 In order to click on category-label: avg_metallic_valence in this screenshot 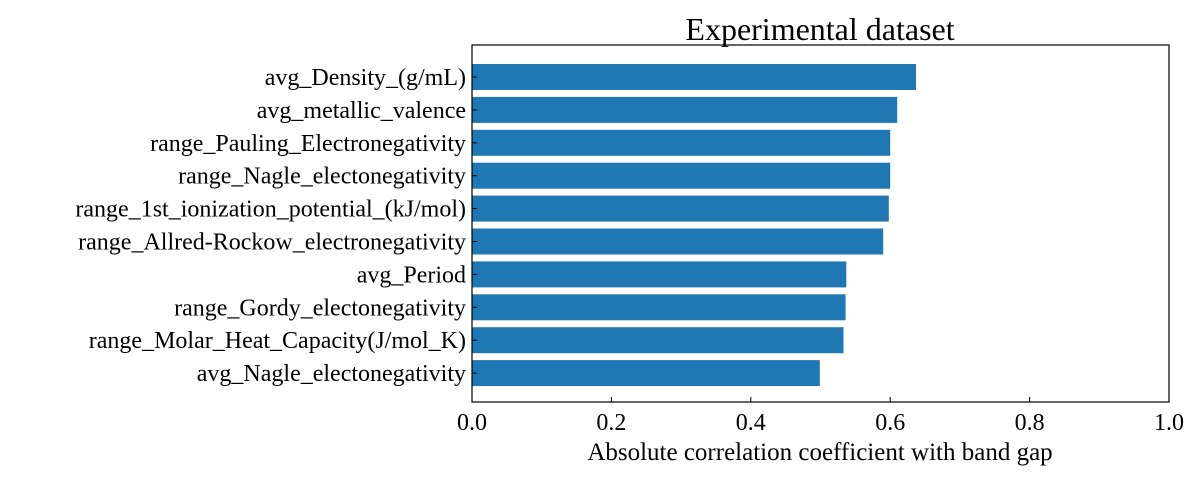, I will do `click(361, 111)`.